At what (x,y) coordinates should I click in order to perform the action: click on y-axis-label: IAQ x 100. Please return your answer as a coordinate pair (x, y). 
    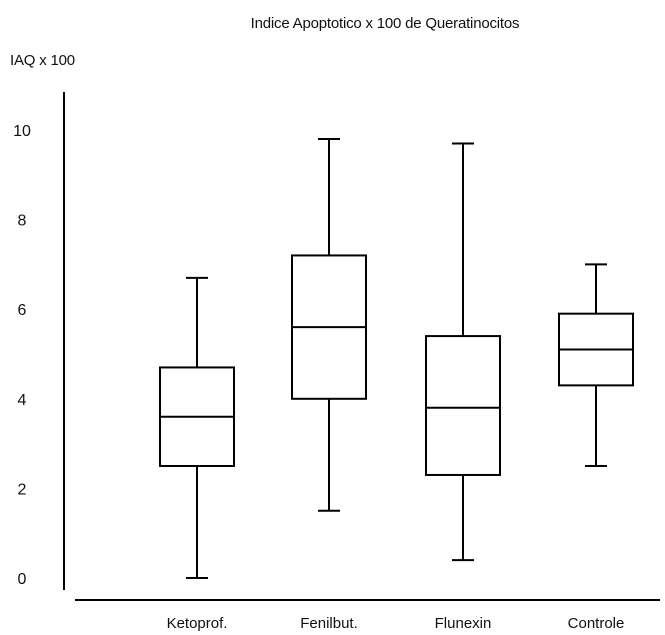
    Looking at the image, I should click on (42, 60).